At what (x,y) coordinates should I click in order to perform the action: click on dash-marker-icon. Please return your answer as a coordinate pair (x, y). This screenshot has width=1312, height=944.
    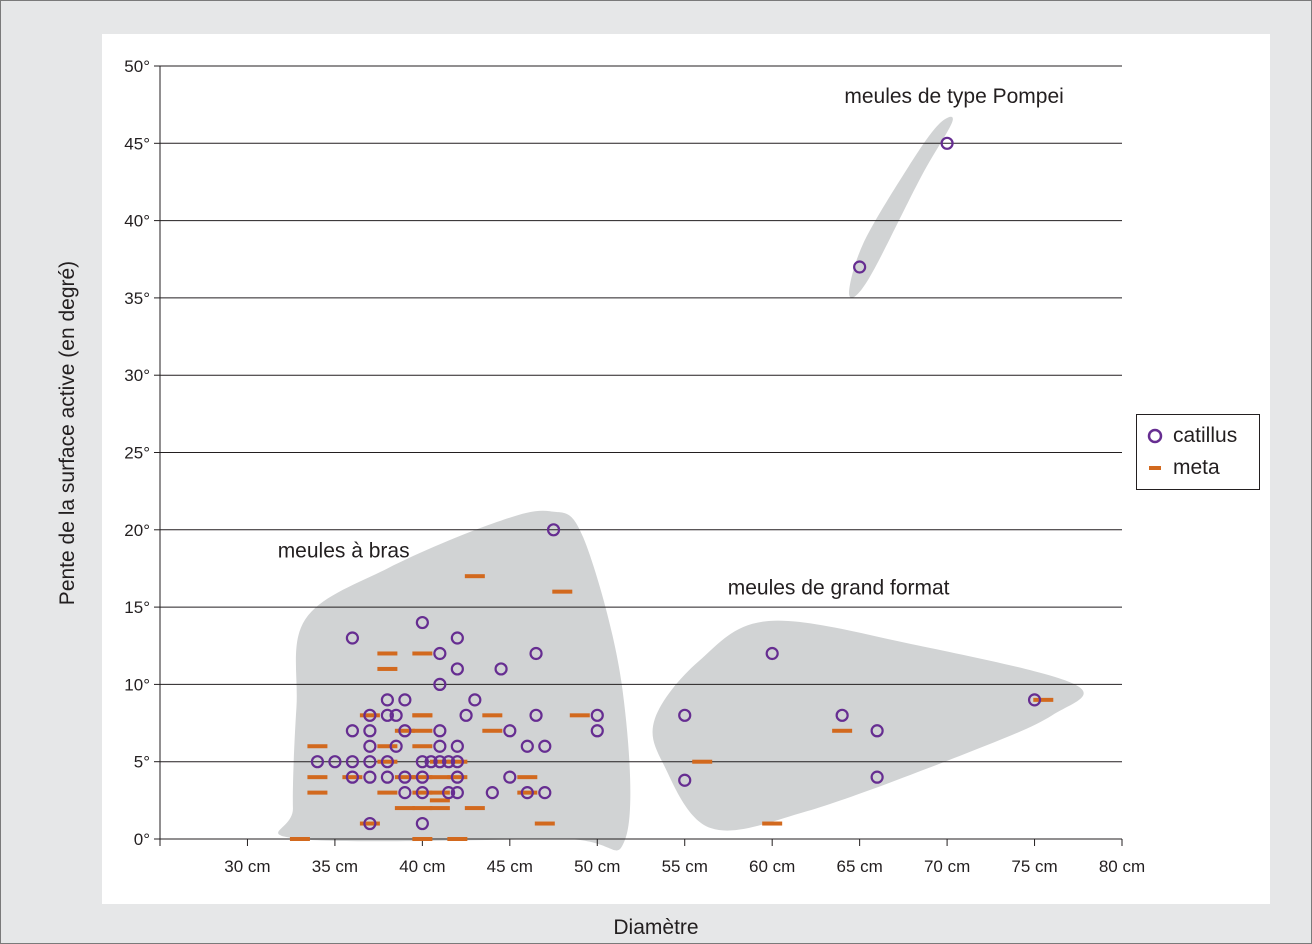
    Looking at the image, I should click on (1155, 468).